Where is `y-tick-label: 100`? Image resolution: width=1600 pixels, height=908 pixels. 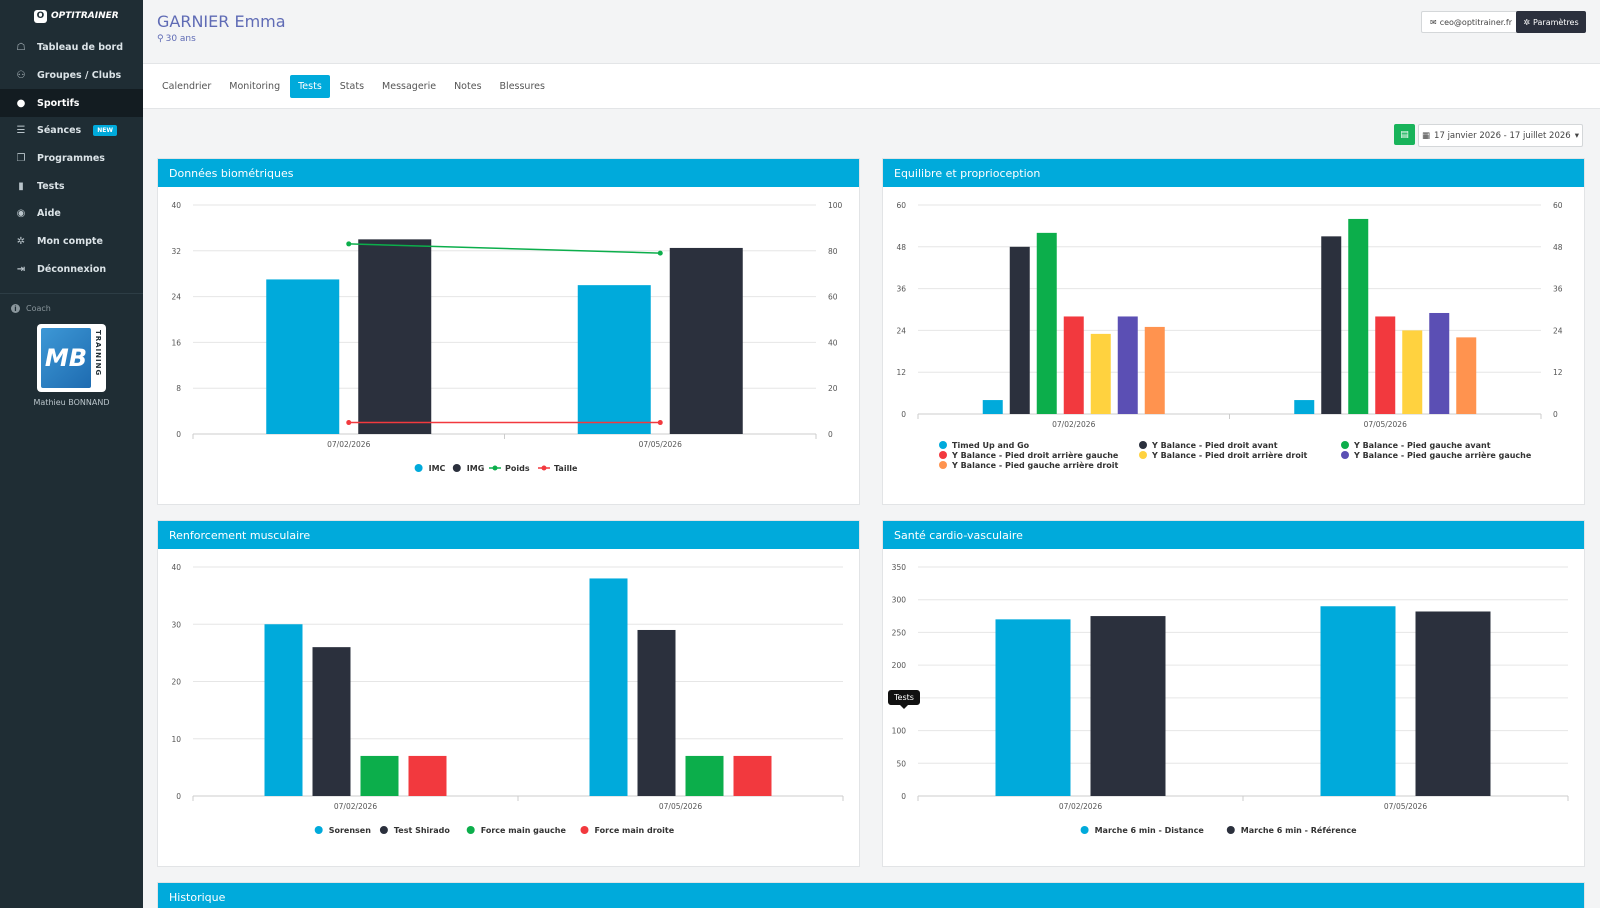 y-tick-label: 100 is located at coordinates (899, 731).